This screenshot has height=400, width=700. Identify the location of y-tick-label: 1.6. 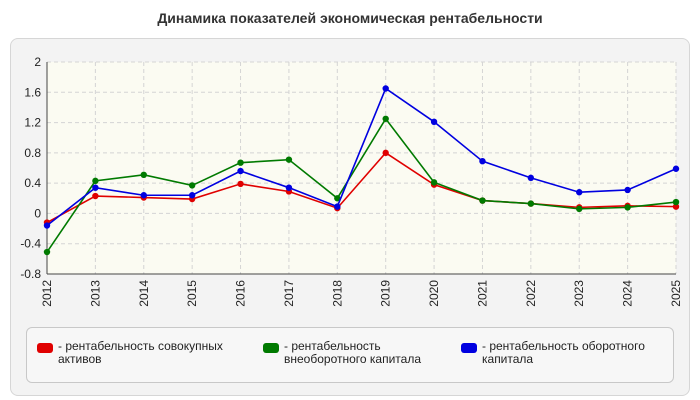
(32, 92).